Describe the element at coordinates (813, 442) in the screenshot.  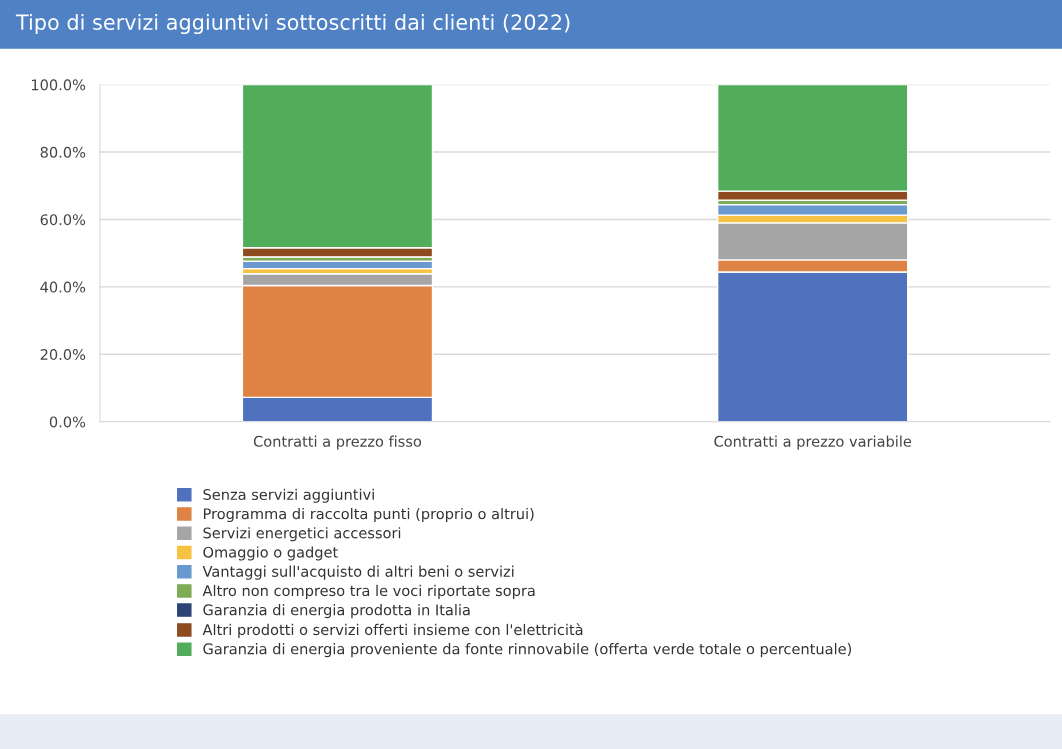
I see `x-tick-label: Contratti a prezzo variabile` at that location.